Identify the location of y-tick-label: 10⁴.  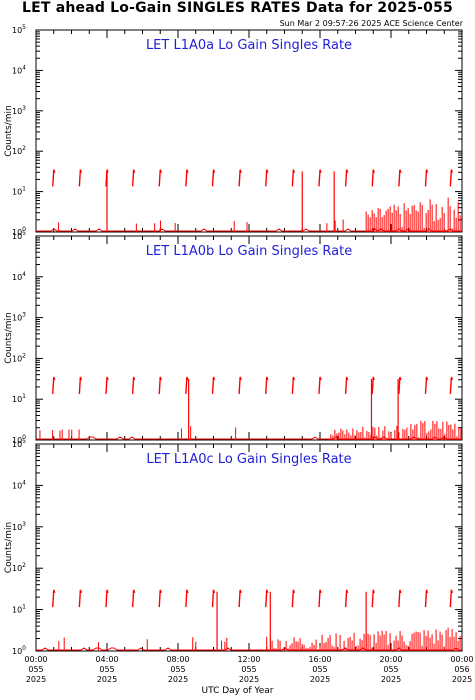
(19, 276).